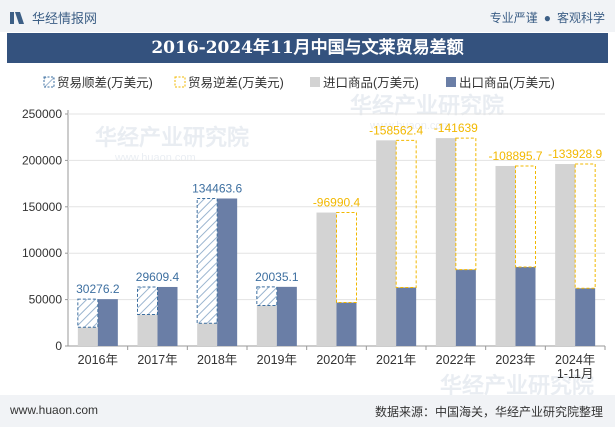  I want to click on slogan: 专业严谨 ● 客观科学, so click(547, 17).